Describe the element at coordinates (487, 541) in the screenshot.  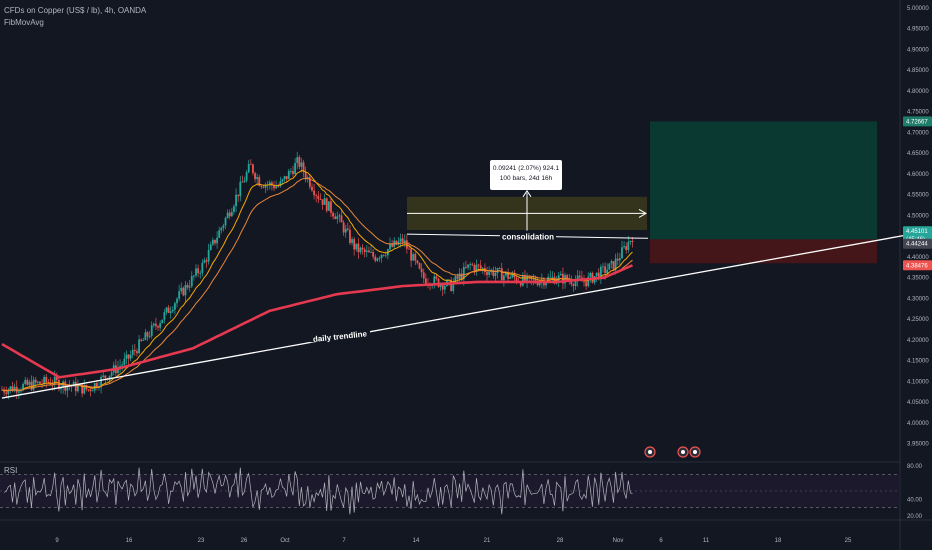
I see `x-tick-label: 21` at that location.